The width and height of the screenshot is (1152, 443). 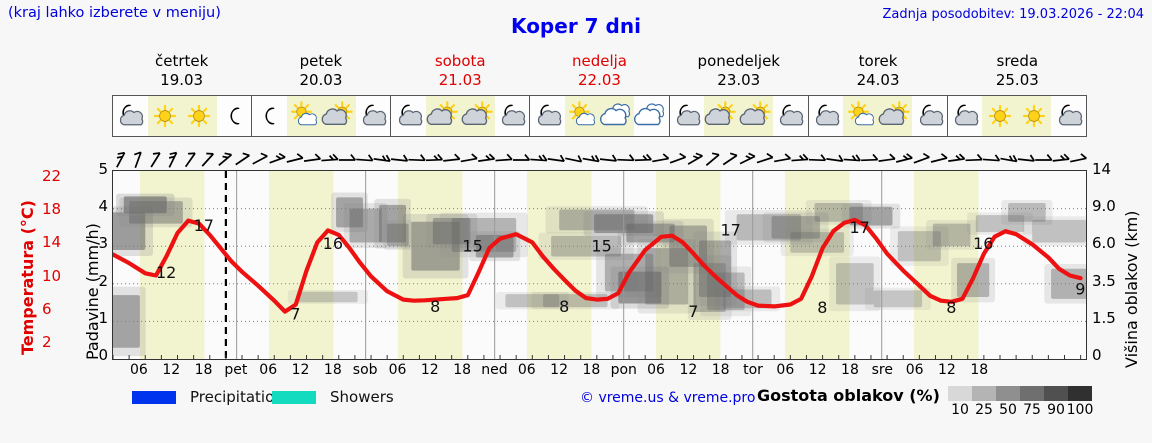 What do you see at coordinates (362, 397) in the screenshot?
I see `showers-legend-label: Showers` at bounding box center [362, 397].